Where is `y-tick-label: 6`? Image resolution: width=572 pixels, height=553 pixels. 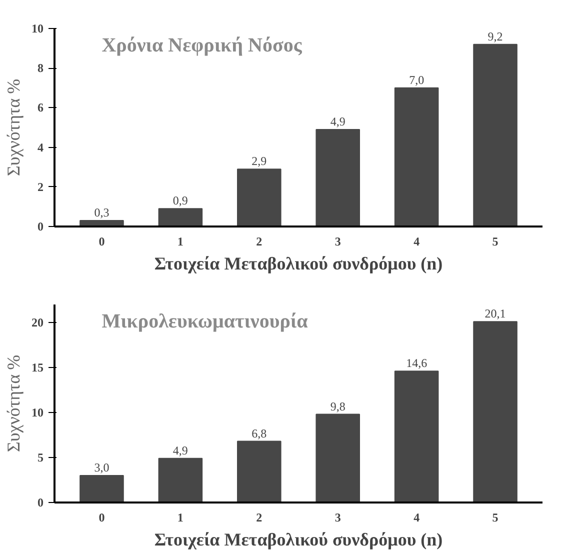
y-tick-label: 6 is located at coordinates (41, 107).